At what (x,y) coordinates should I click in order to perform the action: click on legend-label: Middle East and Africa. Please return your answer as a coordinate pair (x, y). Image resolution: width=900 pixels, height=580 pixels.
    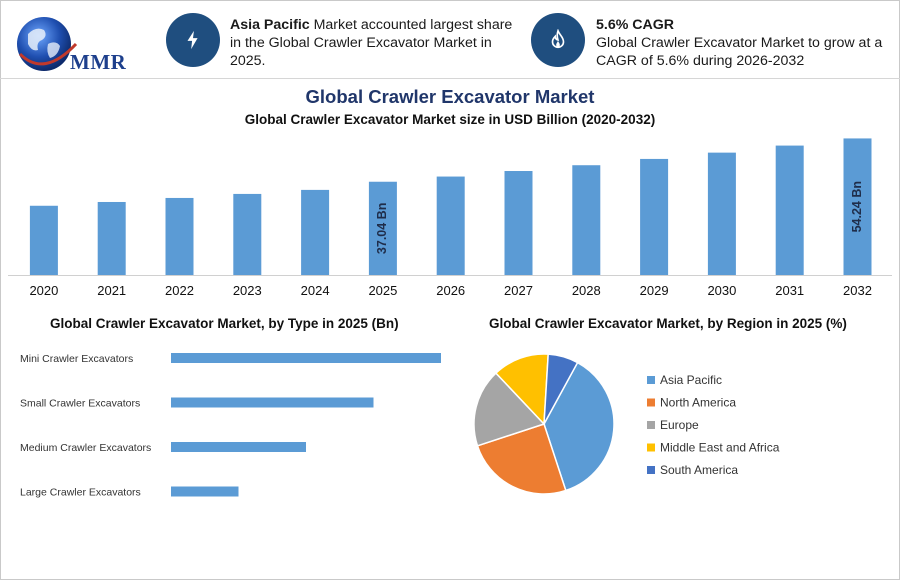
    Looking at the image, I should click on (720, 448).